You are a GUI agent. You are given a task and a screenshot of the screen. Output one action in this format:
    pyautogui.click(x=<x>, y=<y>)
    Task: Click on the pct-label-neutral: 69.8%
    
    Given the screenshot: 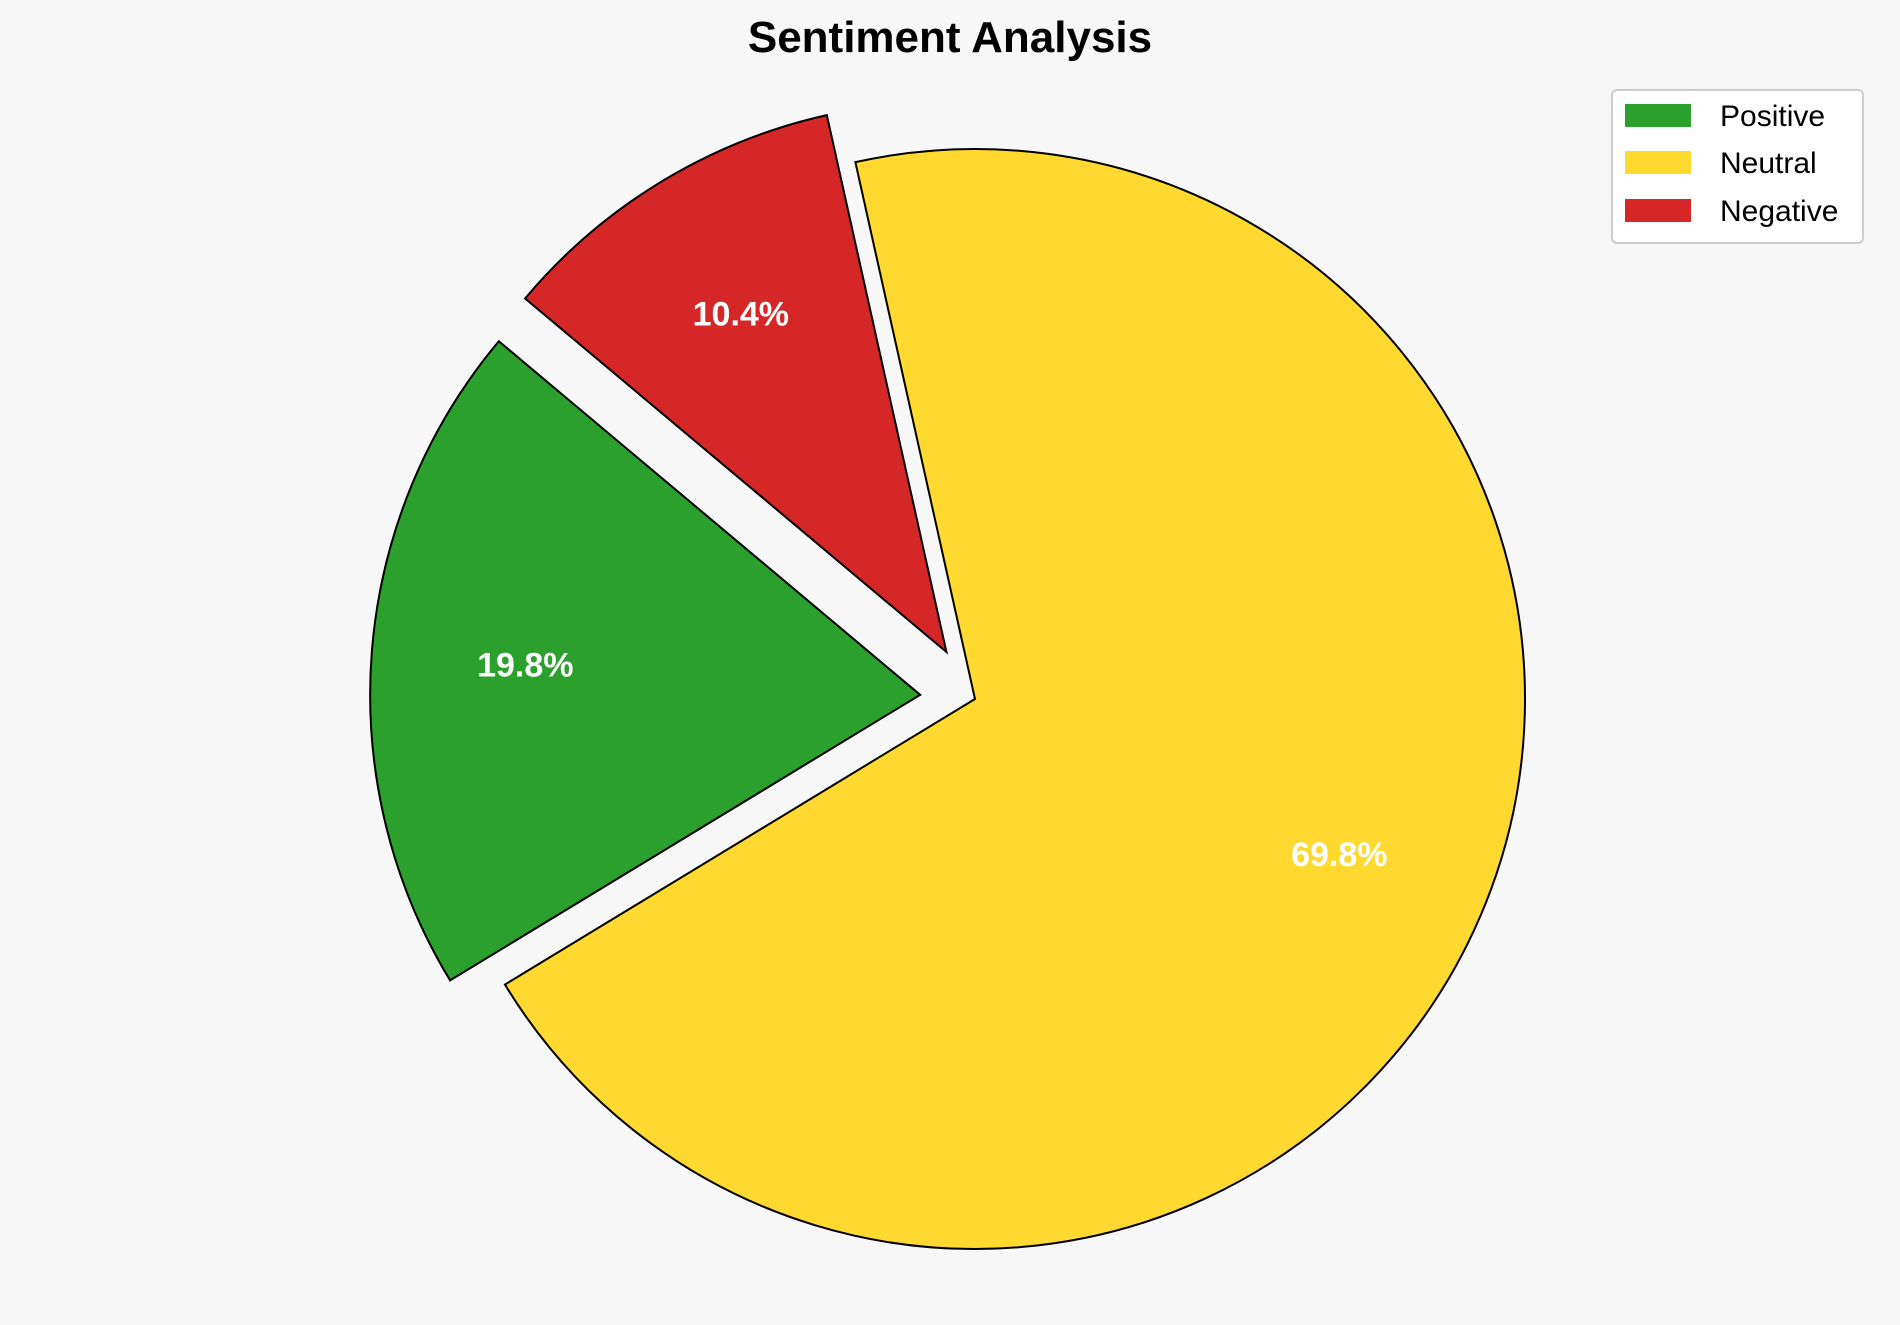 What is the action you would take?
    pyautogui.click(x=1339, y=855)
    